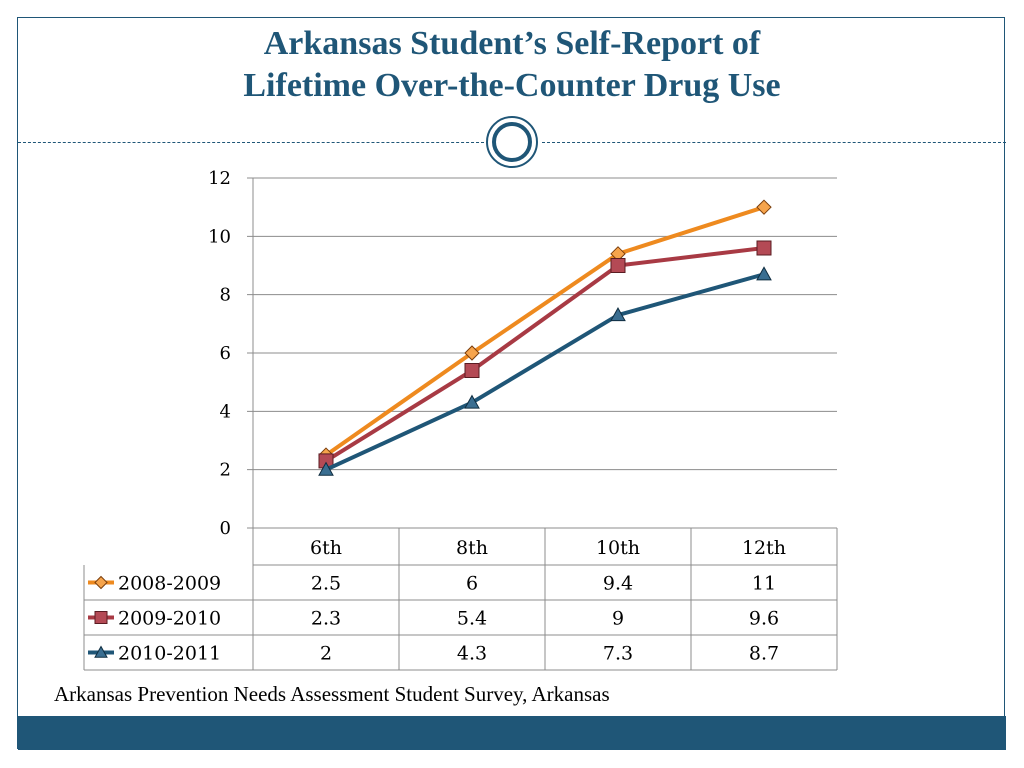 The height and width of the screenshot is (768, 1024). I want to click on y-tick-label: 12, so click(219, 178).